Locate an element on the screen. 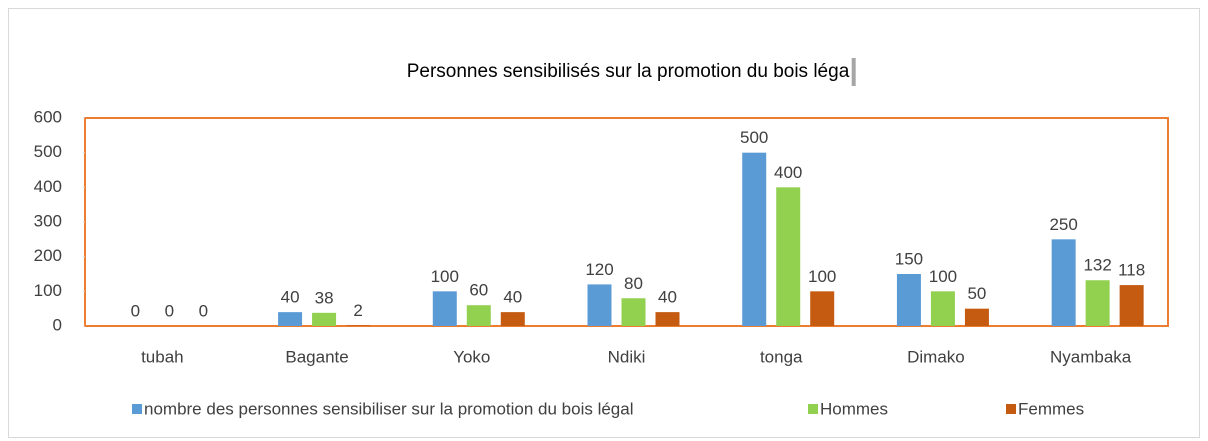 The image size is (1208, 441). data-label: 250 is located at coordinates (1063, 224).